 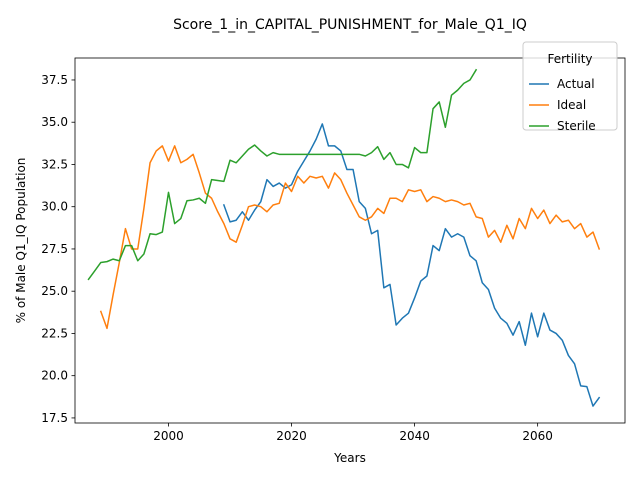 What do you see at coordinates (54, 333) in the screenshot?
I see `y-tick-label: 22.5` at bounding box center [54, 333].